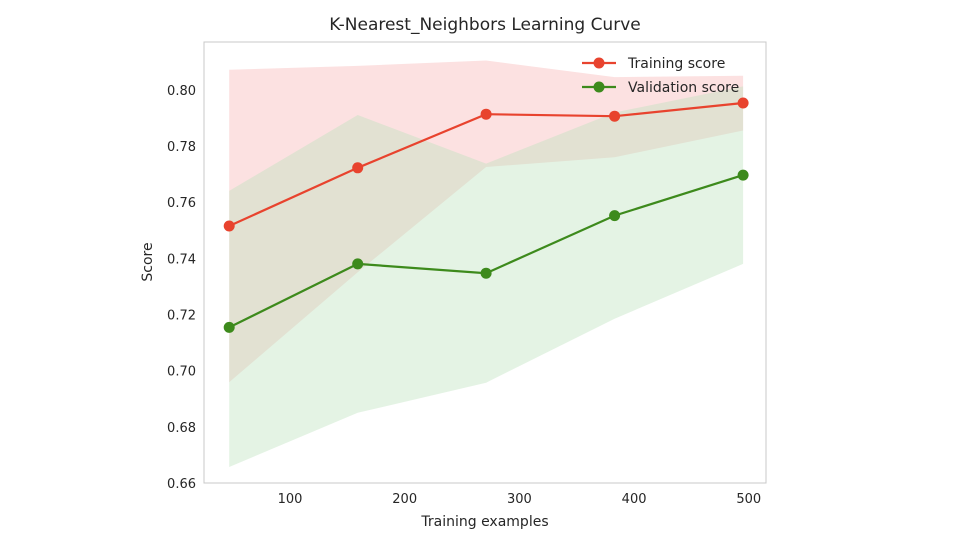 This screenshot has height=544, width=960. I want to click on y-tick-label: 0.66, so click(181, 484).